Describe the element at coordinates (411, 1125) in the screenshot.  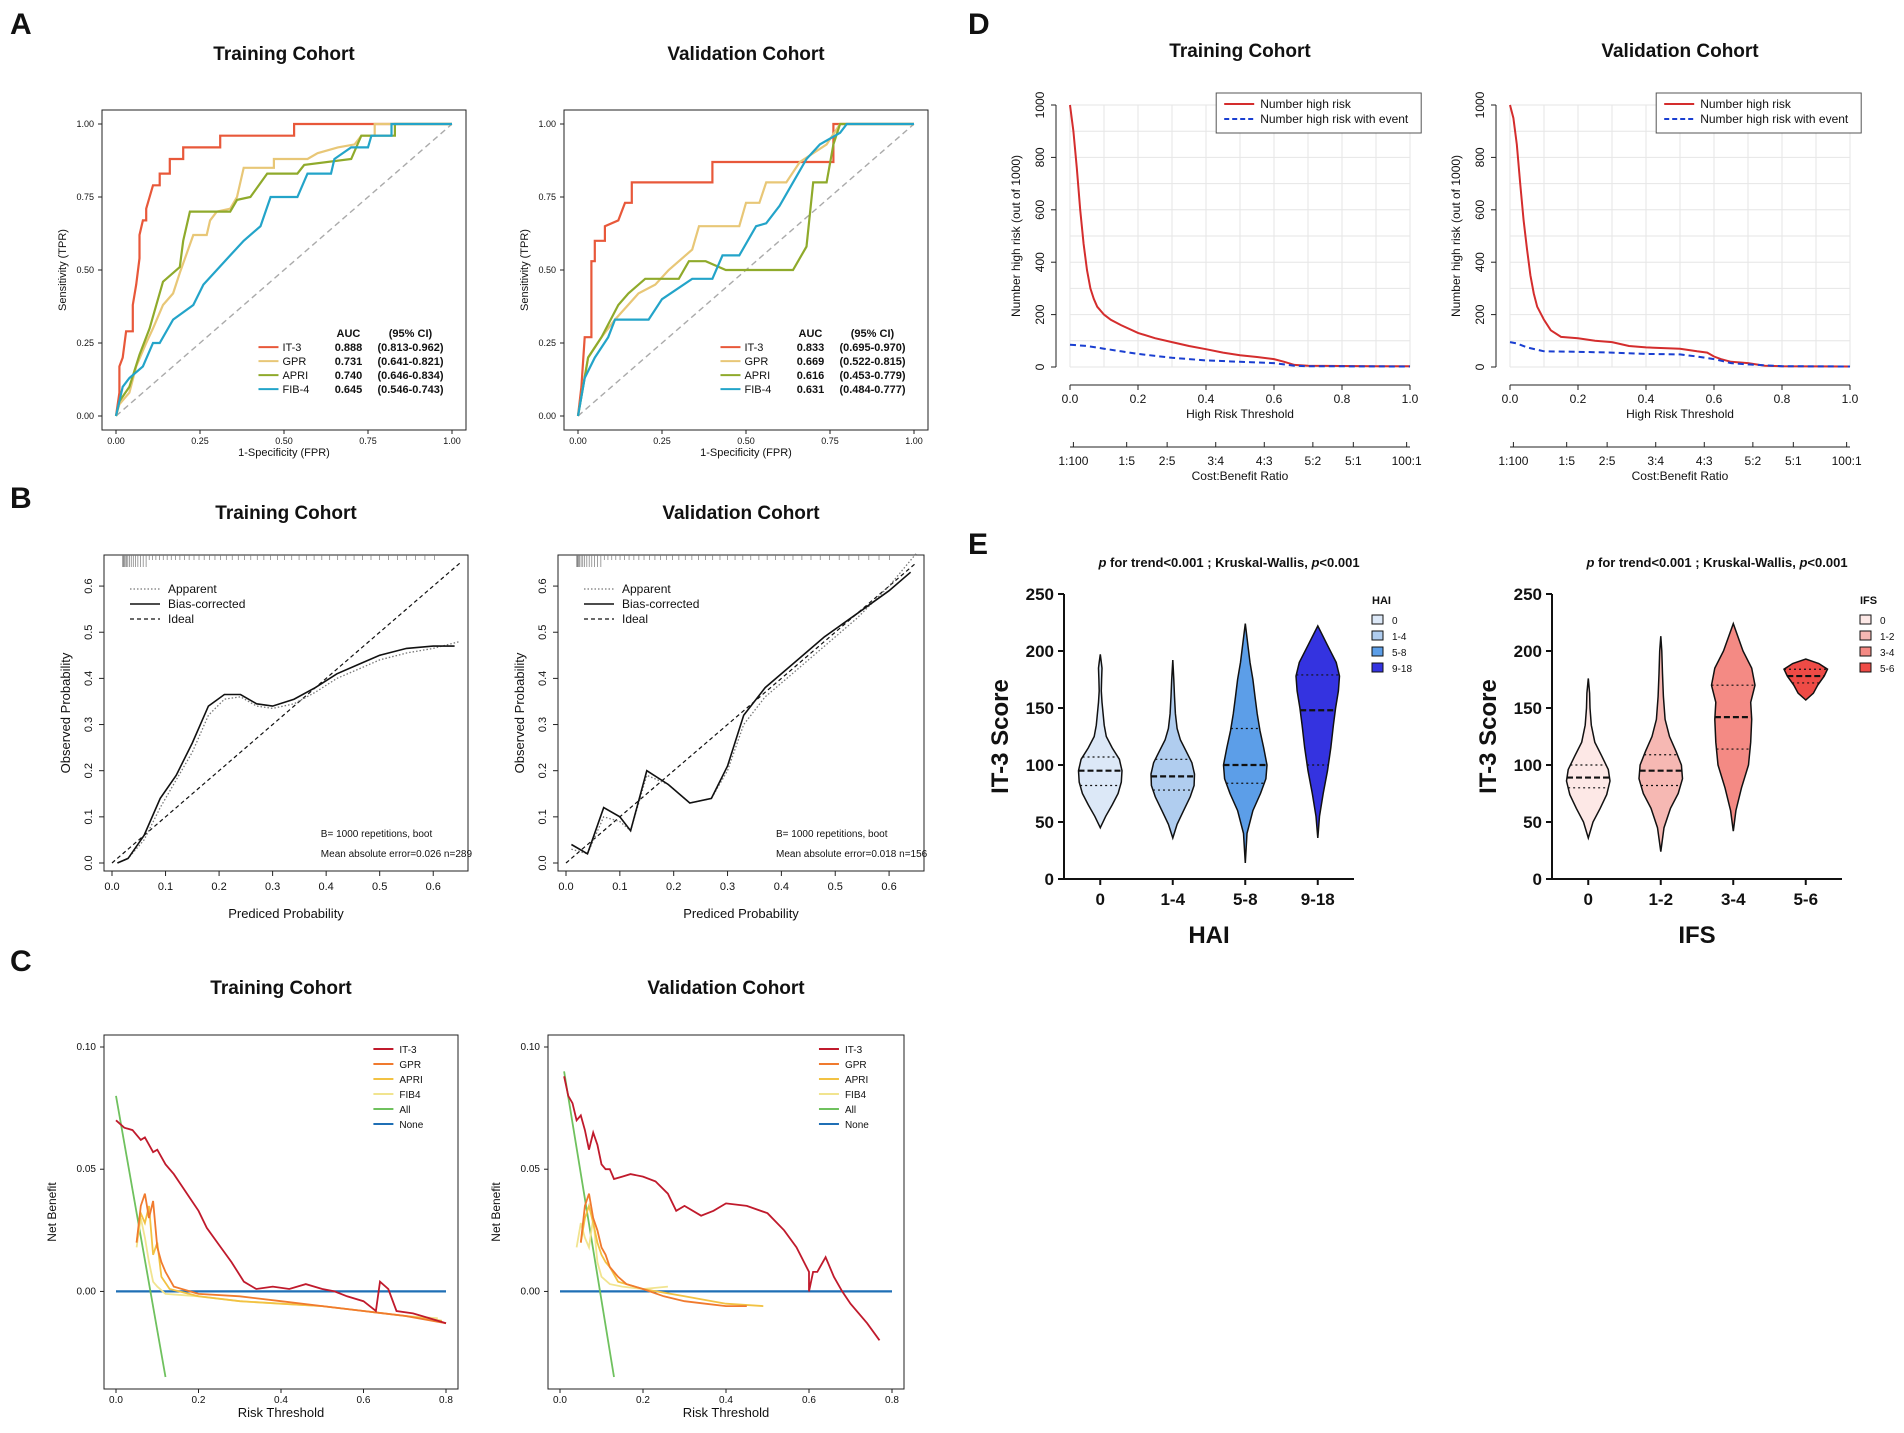
I see `c1-legend-label-none: None` at that location.